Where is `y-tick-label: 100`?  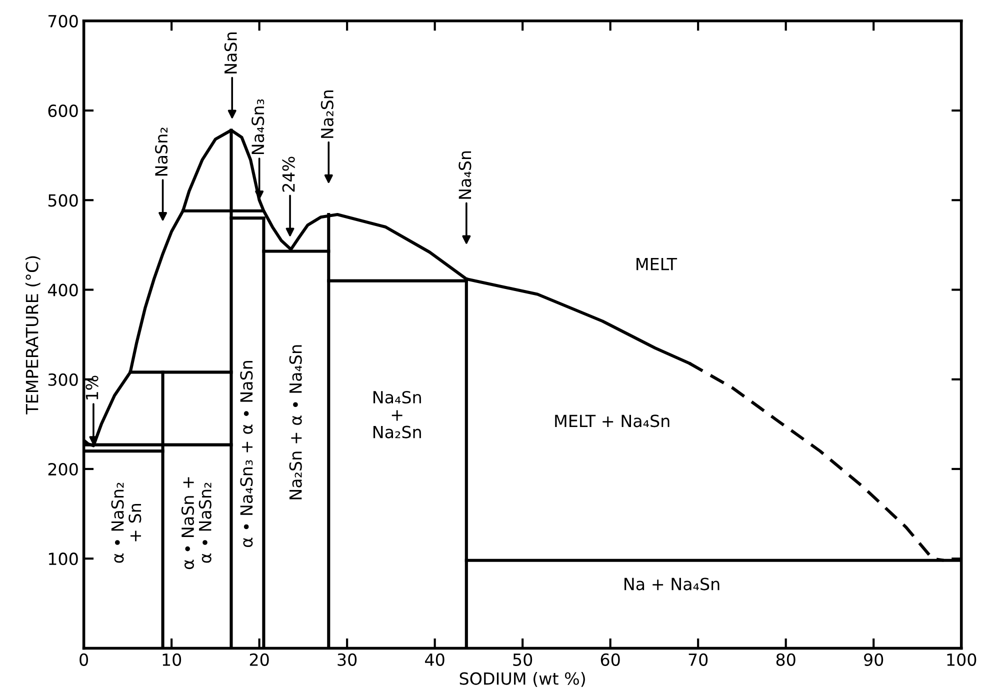 y-tick-label: 100 is located at coordinates (63, 559).